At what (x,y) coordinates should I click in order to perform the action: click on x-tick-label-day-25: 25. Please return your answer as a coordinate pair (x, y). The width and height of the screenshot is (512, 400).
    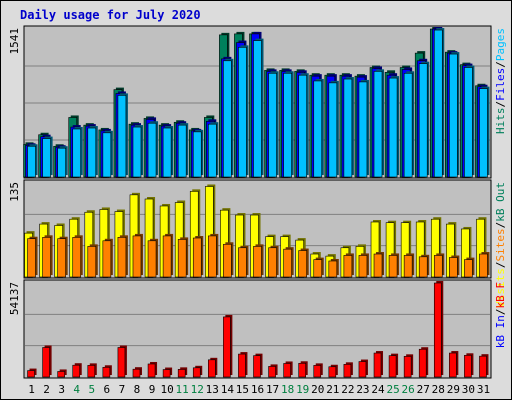
    Looking at the image, I should click on (392, 389).